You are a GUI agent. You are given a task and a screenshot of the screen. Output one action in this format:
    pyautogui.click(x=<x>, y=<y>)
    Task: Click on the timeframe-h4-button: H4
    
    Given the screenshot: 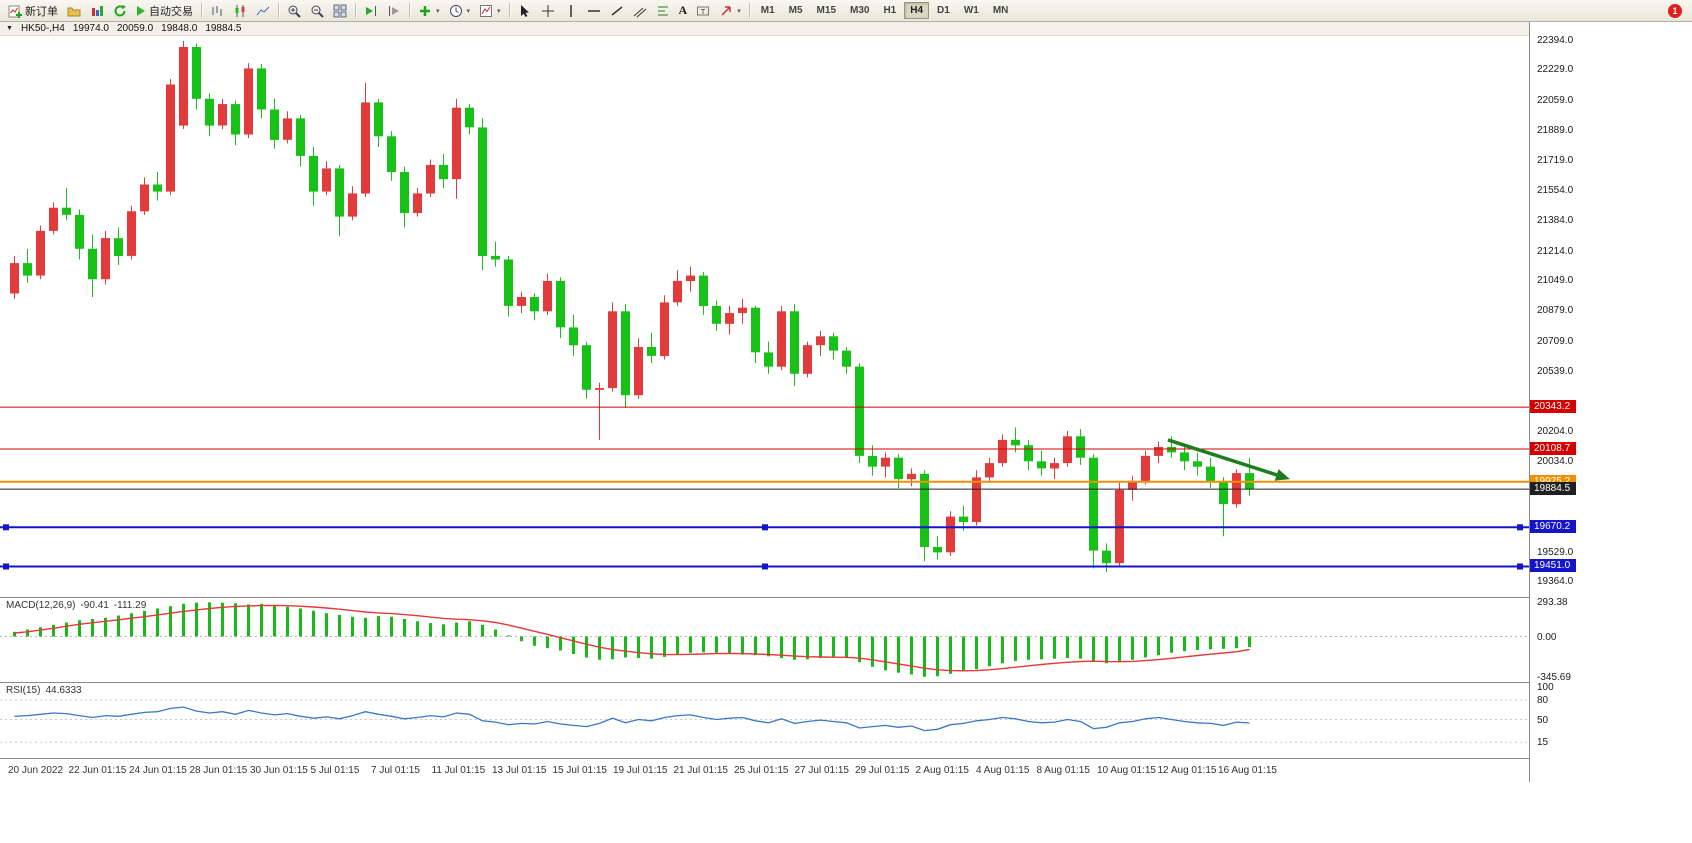 What is the action you would take?
    pyautogui.click(x=917, y=10)
    